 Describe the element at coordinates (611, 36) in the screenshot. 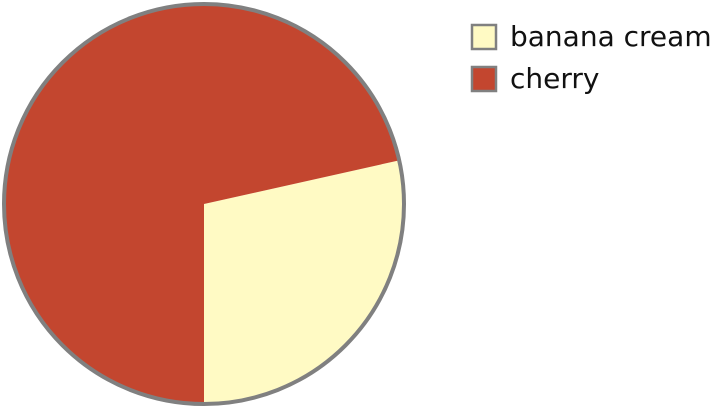

I see `legend-label-banana-cream: banana cream` at that location.